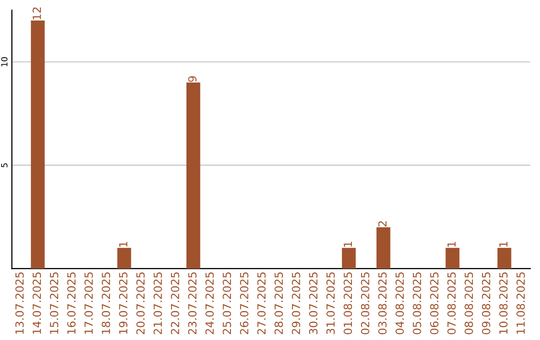  Describe the element at coordinates (37, 303) in the screenshot. I see `x-tick-label: 14.07.2025` at that location.